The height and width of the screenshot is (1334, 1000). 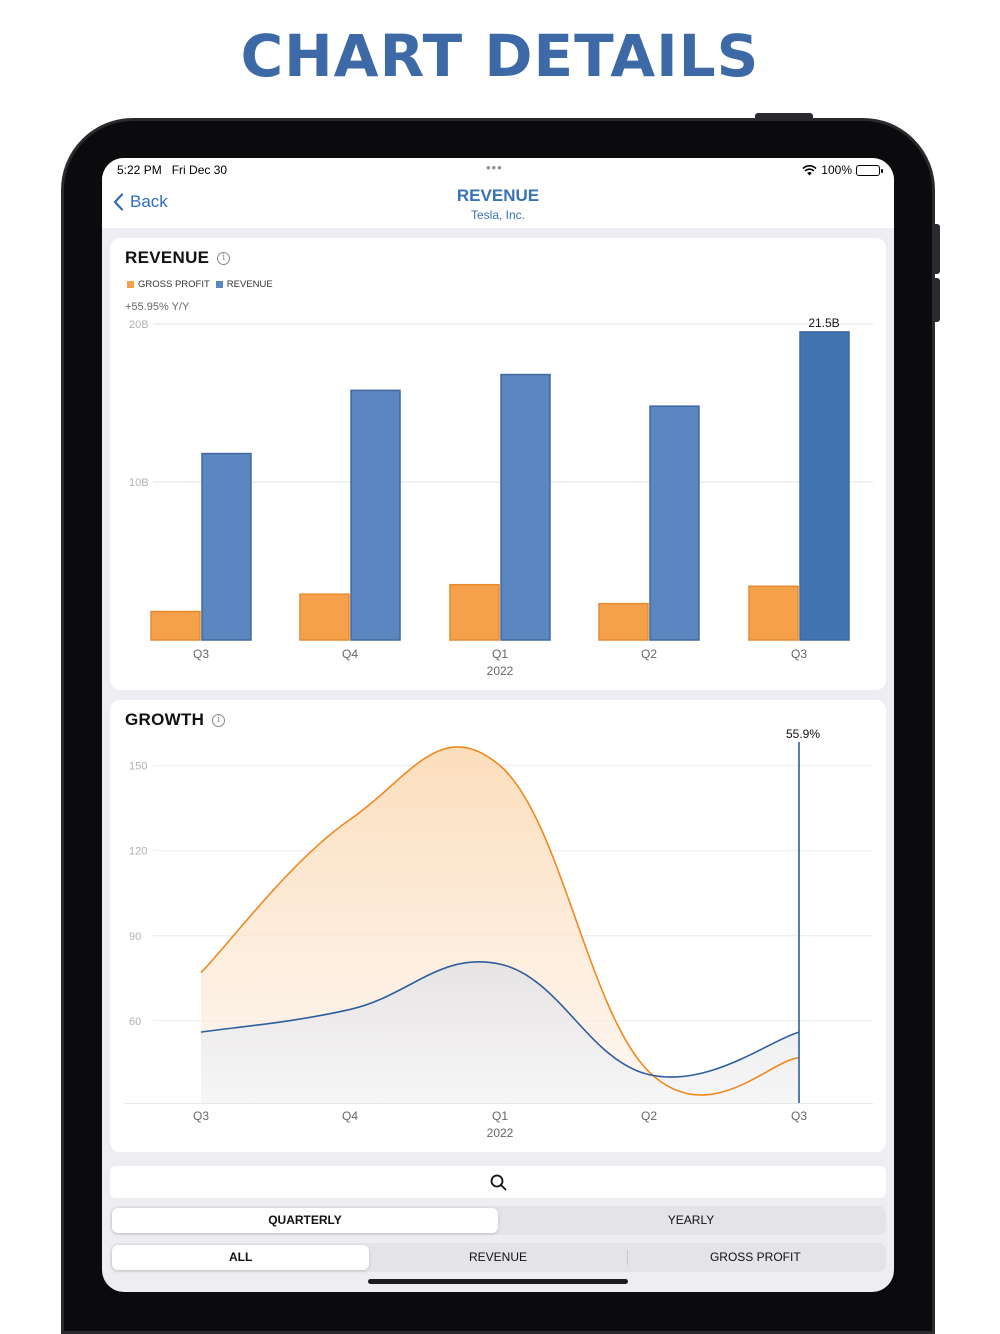 I want to click on series-line-revenue, so click(x=500, y=1019).